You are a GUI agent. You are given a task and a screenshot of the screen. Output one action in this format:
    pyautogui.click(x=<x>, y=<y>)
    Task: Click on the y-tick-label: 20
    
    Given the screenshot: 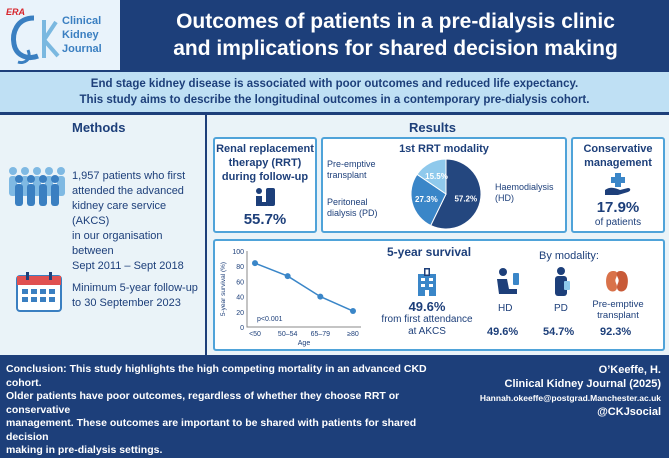 What is the action you would take?
    pyautogui.click(x=240, y=313)
    